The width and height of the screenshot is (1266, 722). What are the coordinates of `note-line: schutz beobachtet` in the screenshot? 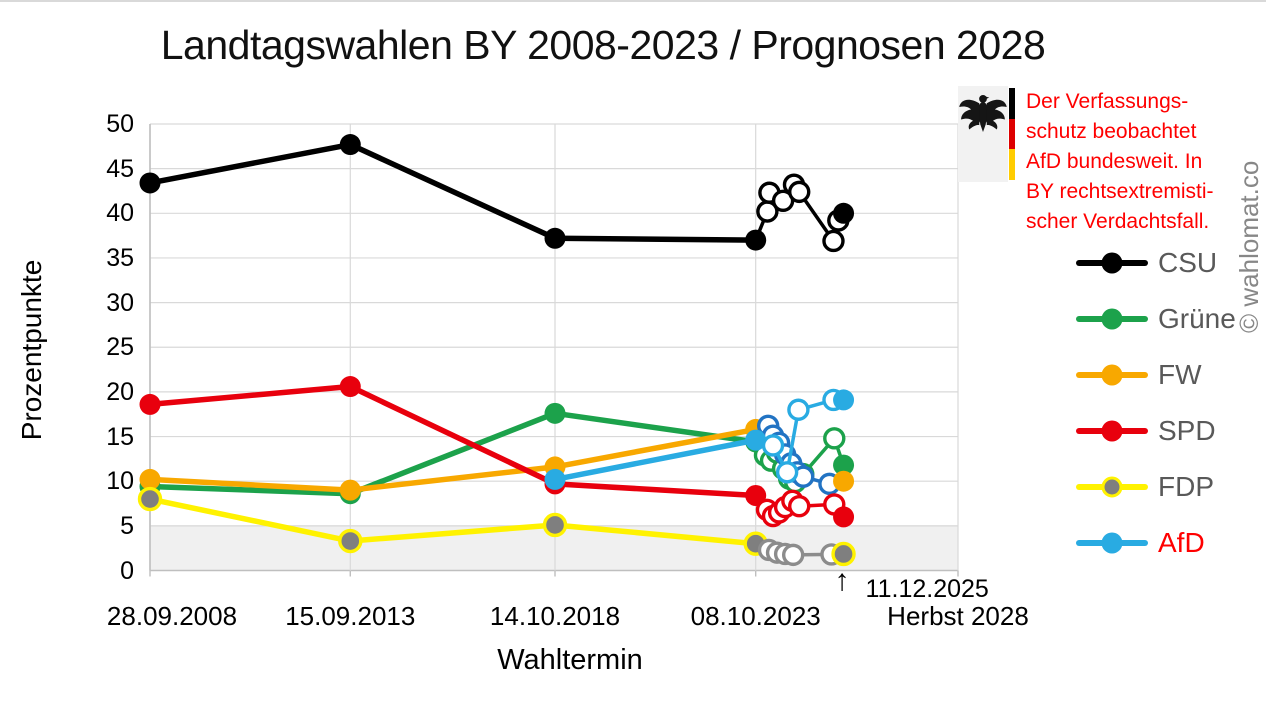 It's located at (1111, 131).